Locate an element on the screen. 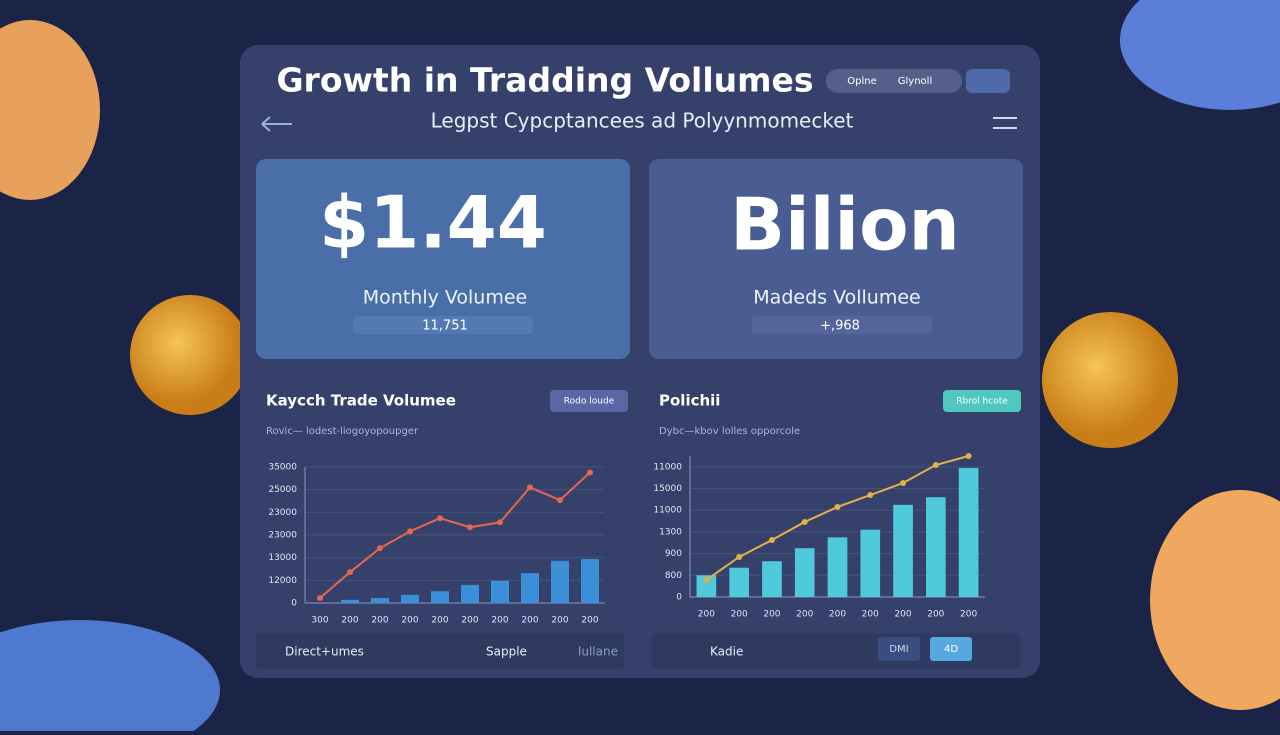 The height and width of the screenshot is (735, 1280). panel-button-label: Rodo loude is located at coordinates (589, 402).